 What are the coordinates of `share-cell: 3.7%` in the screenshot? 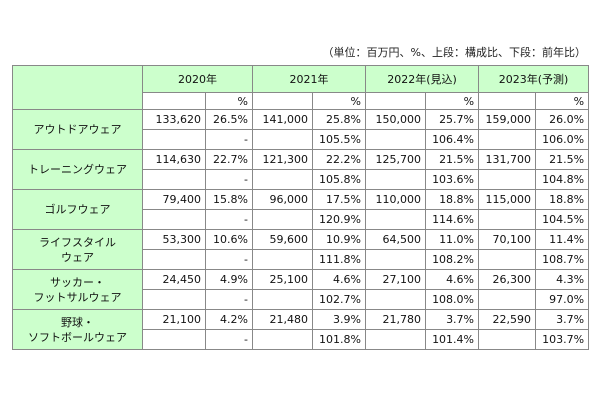 It's located at (562, 319).